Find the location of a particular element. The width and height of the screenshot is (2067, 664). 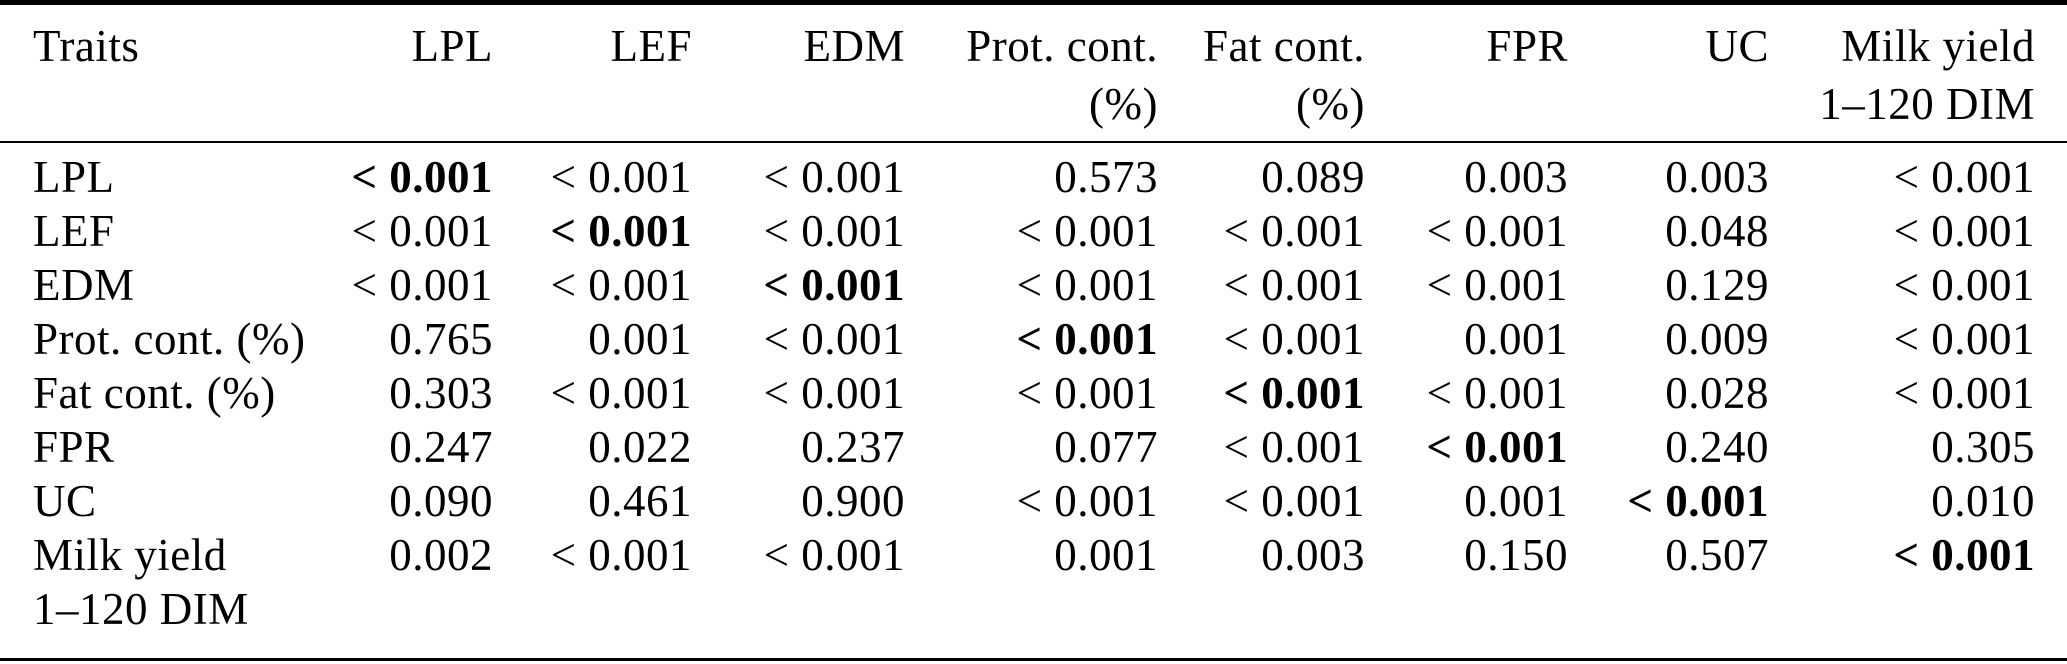

p-value-cell: 0.765 is located at coordinates (441, 339).